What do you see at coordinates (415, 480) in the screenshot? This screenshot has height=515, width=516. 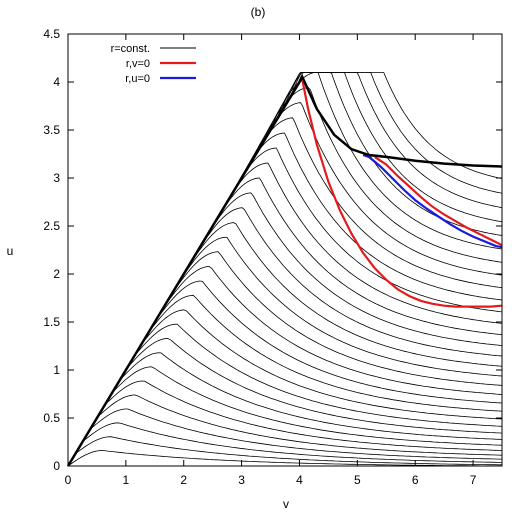 I see `x-tick-label: 6` at bounding box center [415, 480].